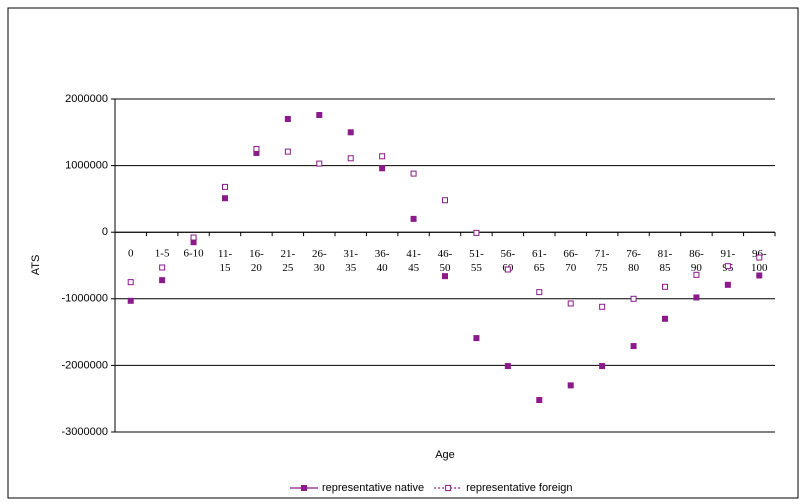 The image size is (806, 504). What do you see at coordinates (476, 261) in the screenshot?
I see `x-tick-label: 51-55` at bounding box center [476, 261].